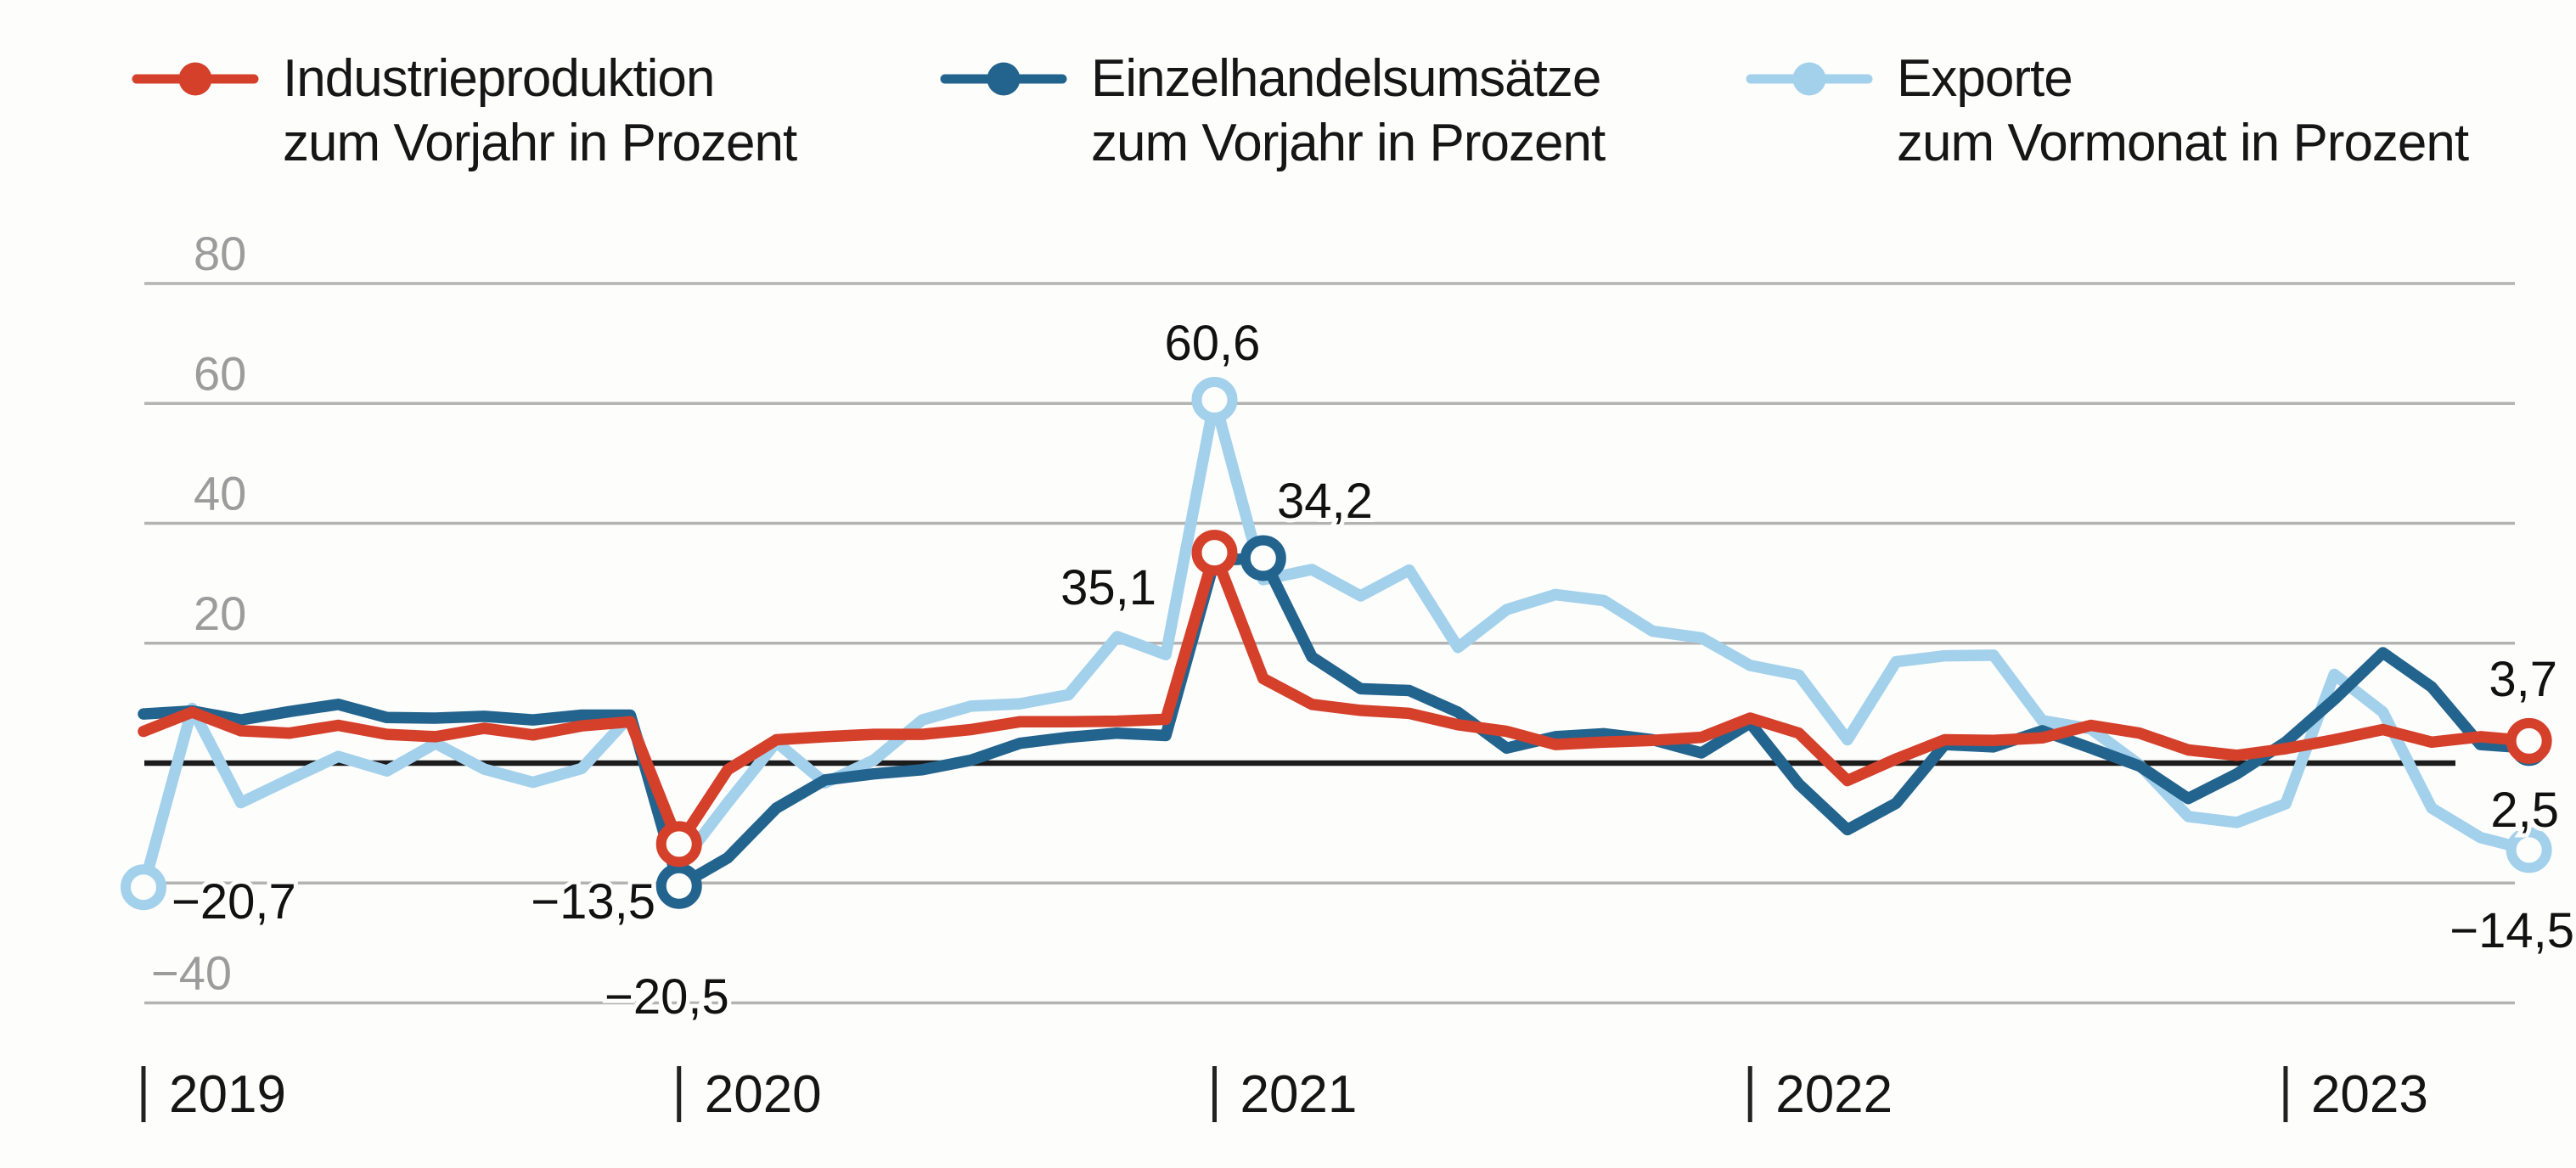 The image size is (2576, 1168). What do you see at coordinates (2183, 112) in the screenshot?
I see `legend-label: Exporte zum Vormonat in Prozent` at bounding box center [2183, 112].